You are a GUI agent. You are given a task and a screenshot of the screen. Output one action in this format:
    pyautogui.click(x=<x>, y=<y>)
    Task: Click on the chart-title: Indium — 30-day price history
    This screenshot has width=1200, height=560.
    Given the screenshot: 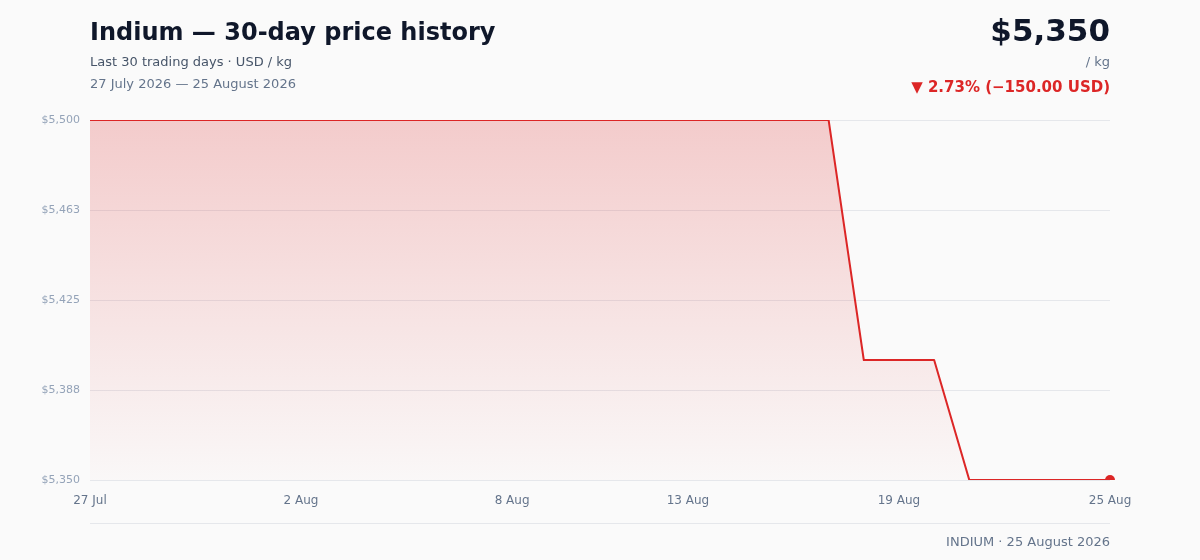 What is the action you would take?
    pyautogui.click(x=293, y=32)
    